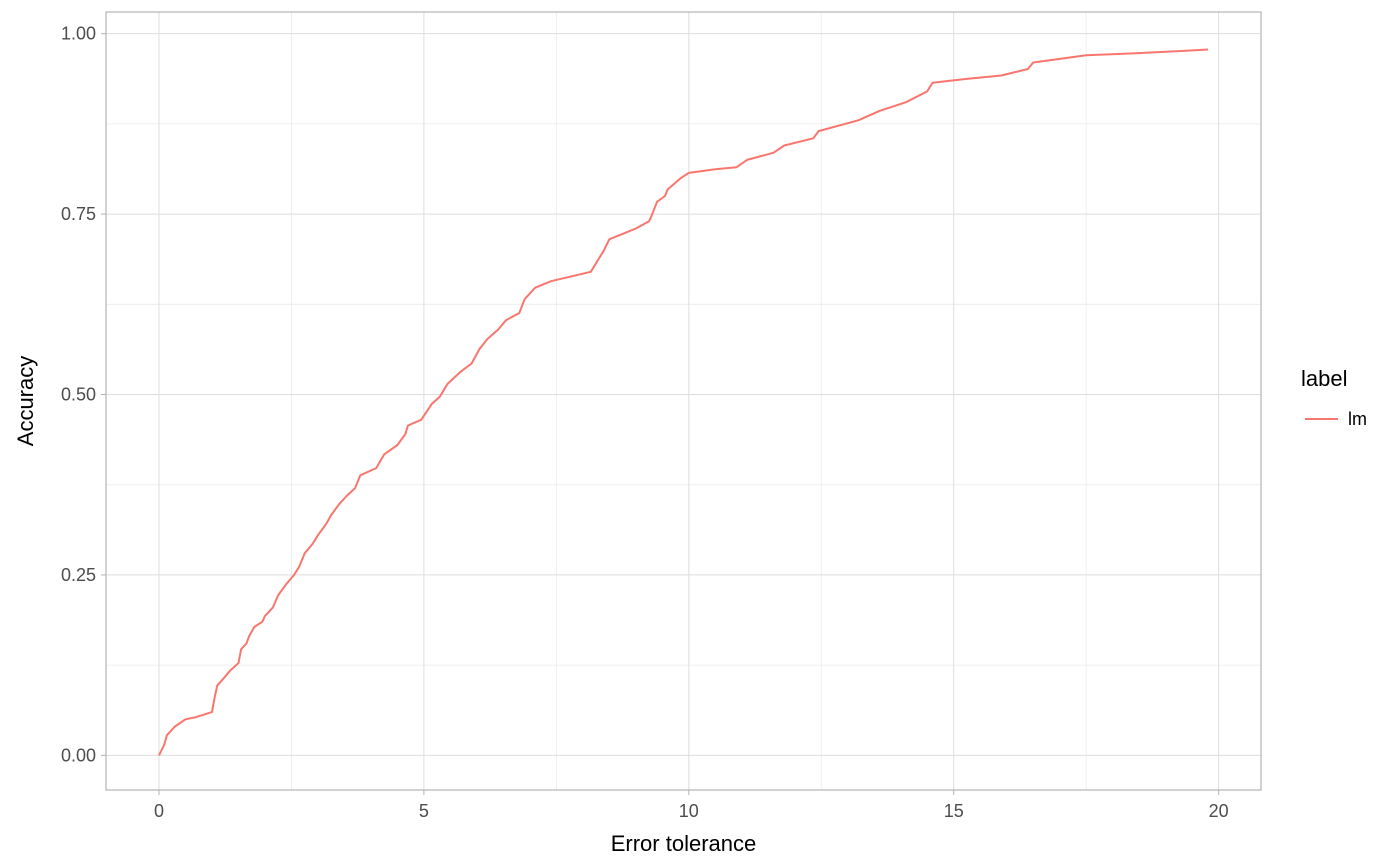  I want to click on y-axis: 0.00 0.25 0.50 0.75 1.00, so click(83, 394).